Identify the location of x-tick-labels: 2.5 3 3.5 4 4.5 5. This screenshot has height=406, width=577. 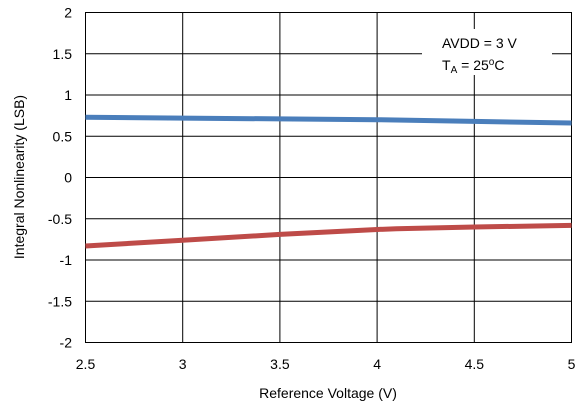
(326, 364).